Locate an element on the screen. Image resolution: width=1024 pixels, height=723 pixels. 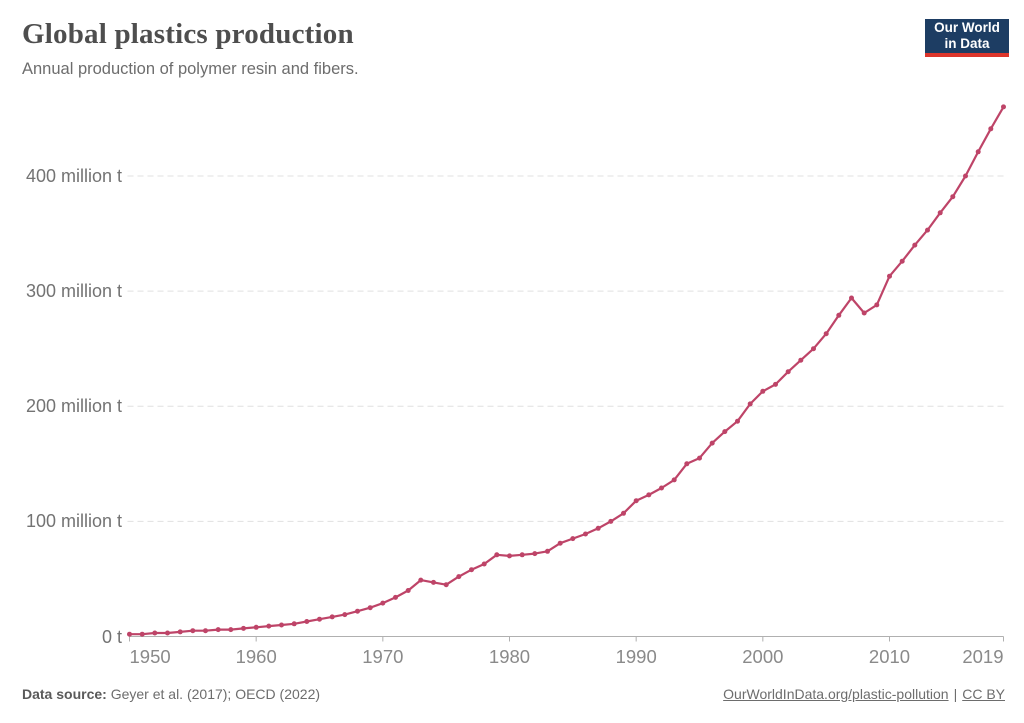
data-source-label: Data source: is located at coordinates (64, 694).